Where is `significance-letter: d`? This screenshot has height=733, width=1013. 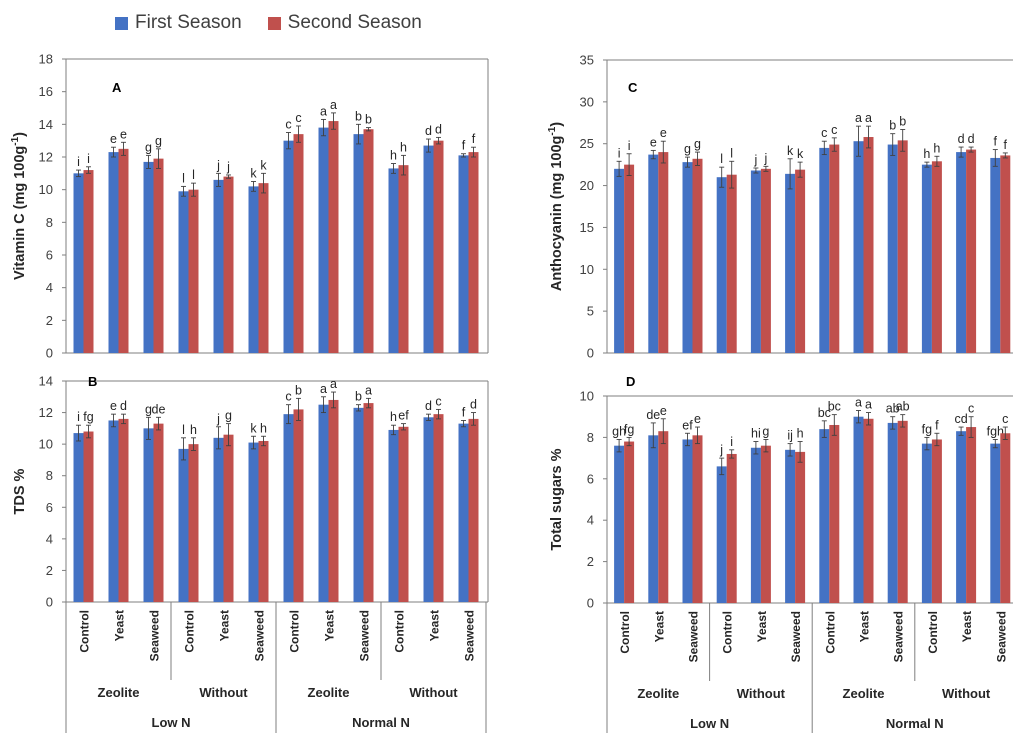
significance-letter: d is located at coordinates (123, 406).